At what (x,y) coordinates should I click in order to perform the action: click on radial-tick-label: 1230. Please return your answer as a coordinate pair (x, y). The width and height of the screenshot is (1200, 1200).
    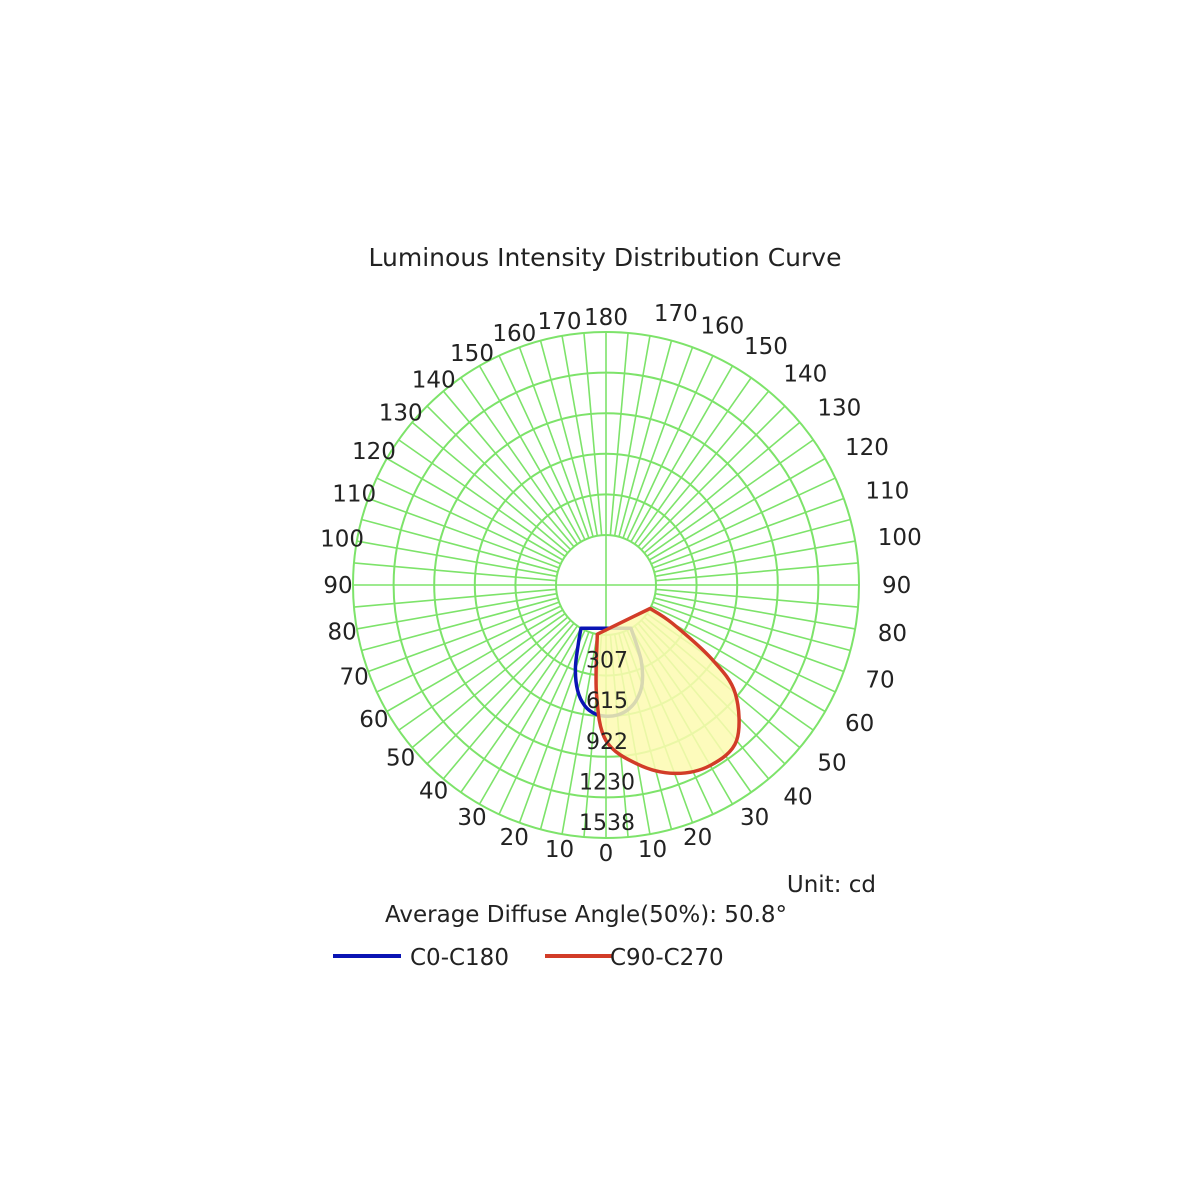
    Looking at the image, I should click on (607, 782).